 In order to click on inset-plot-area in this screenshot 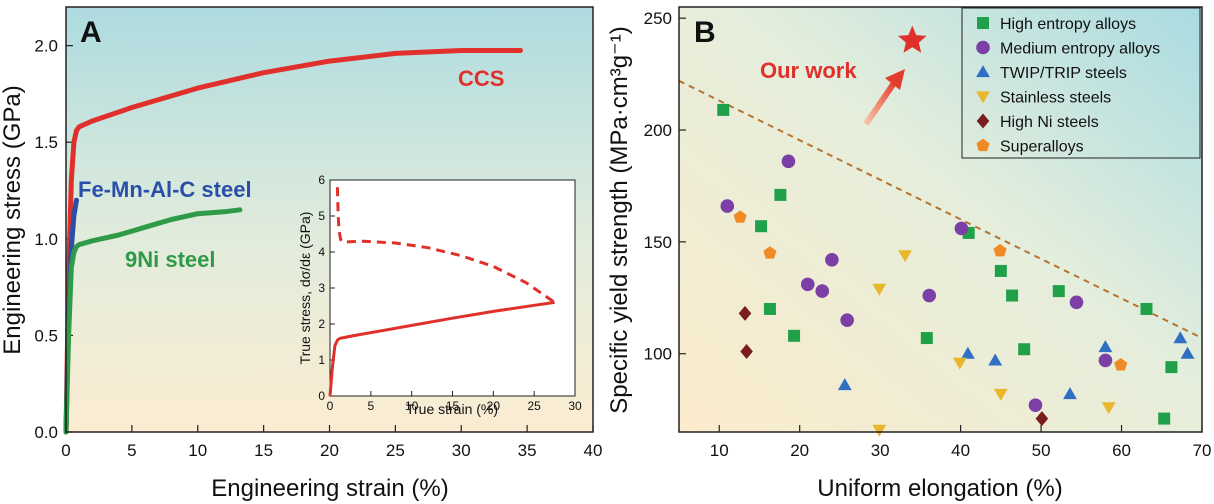, I will do `click(452, 288)`.